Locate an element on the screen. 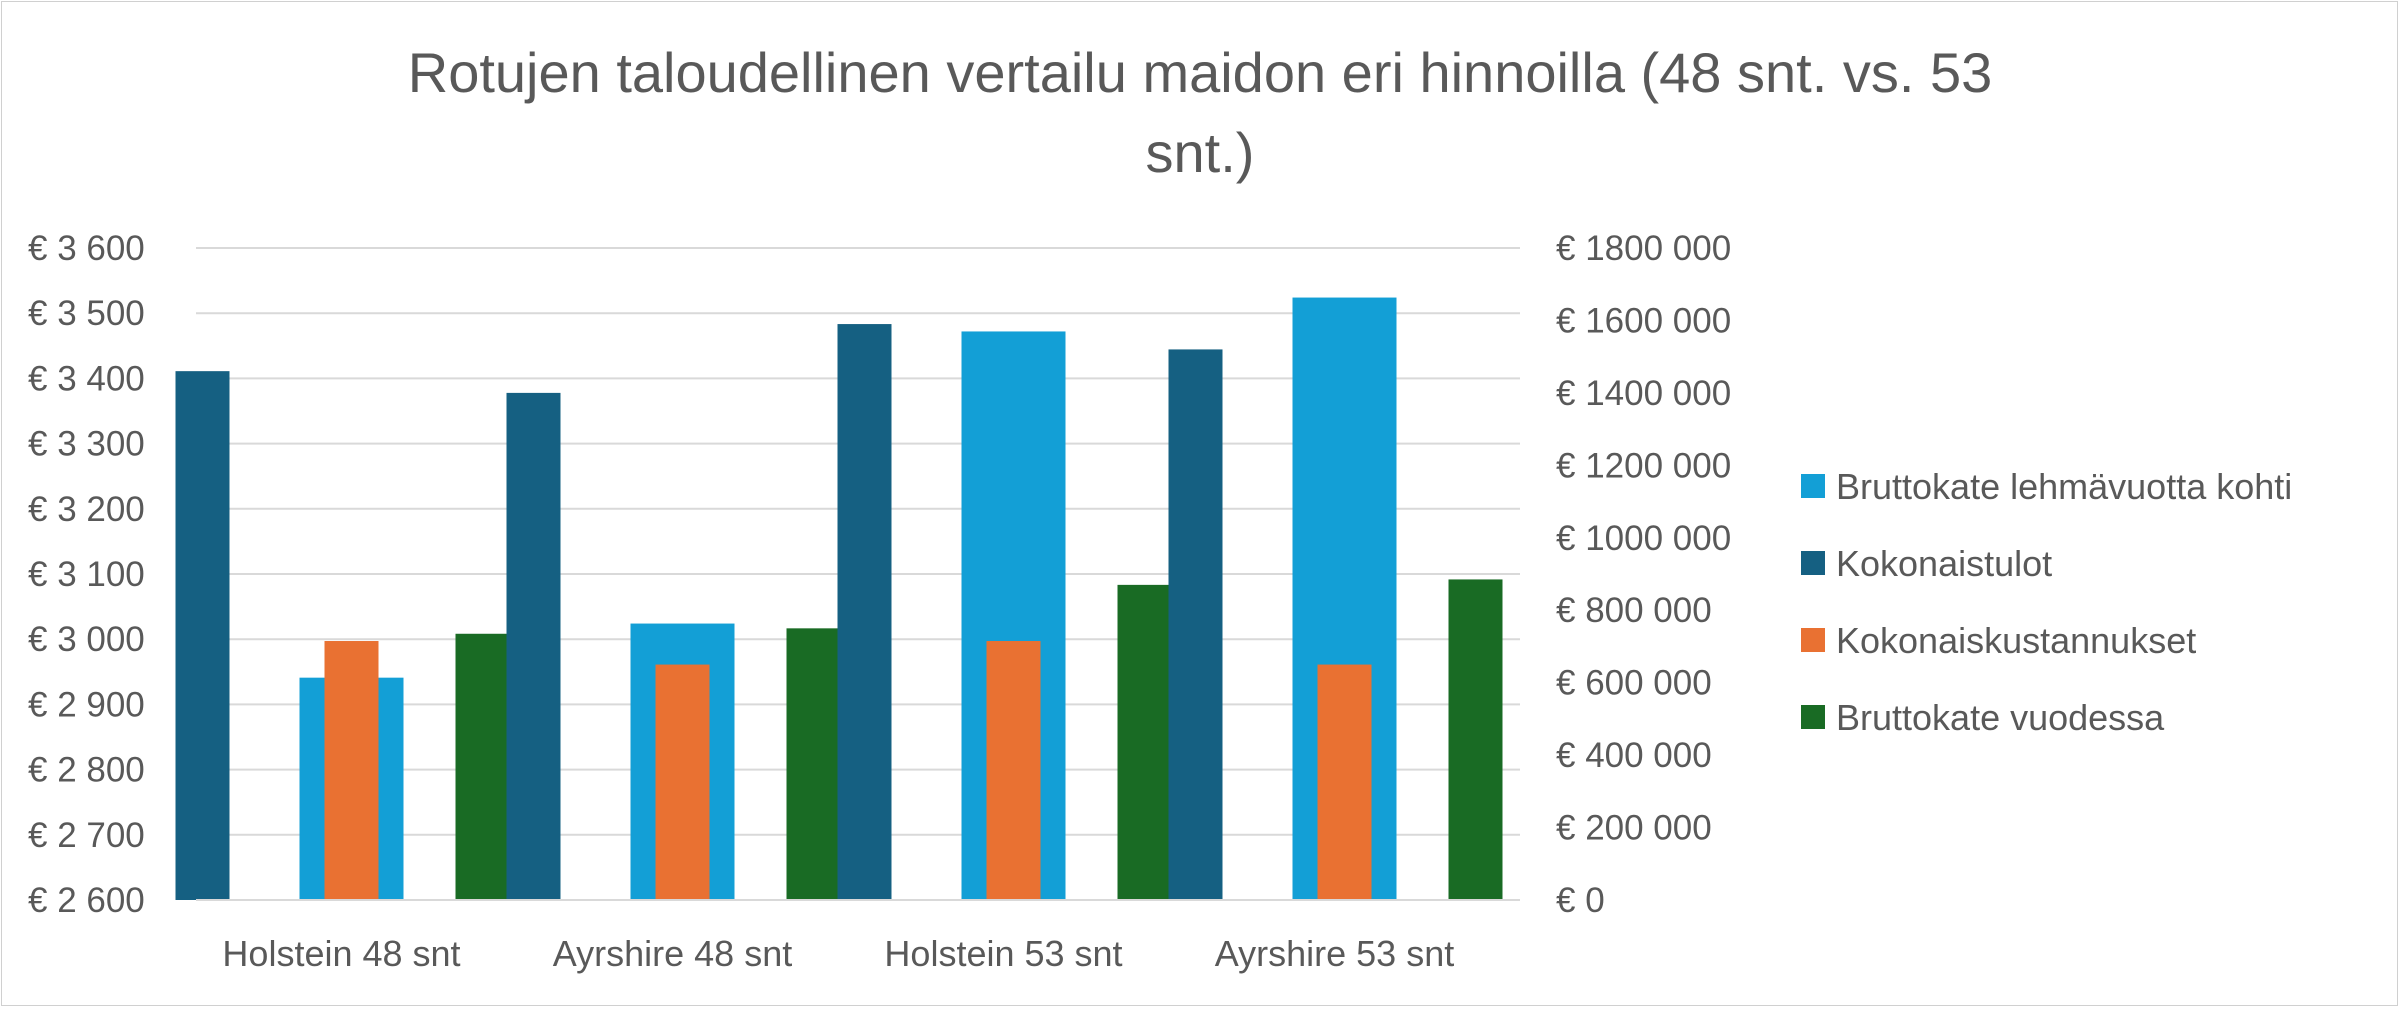  left-tick-label: € 3 400 is located at coordinates (86, 378).